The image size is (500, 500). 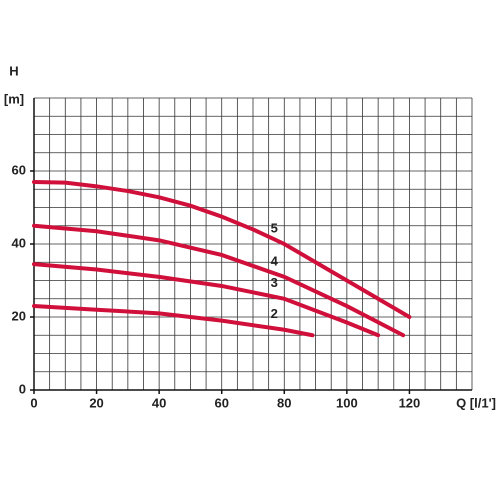 I want to click on x-tick-label: 100, so click(x=347, y=402).